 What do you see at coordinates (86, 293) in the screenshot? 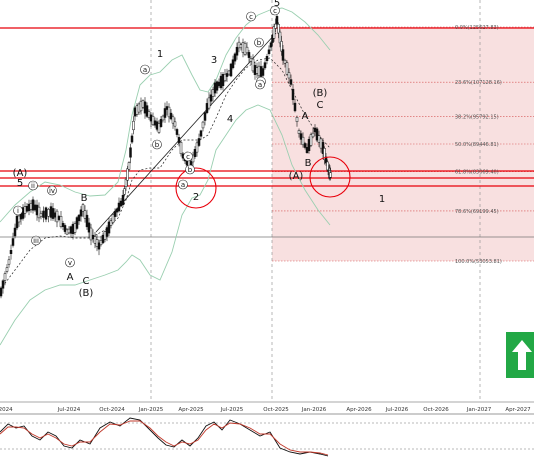
I see `wave-label: (B)` at bounding box center [86, 293].